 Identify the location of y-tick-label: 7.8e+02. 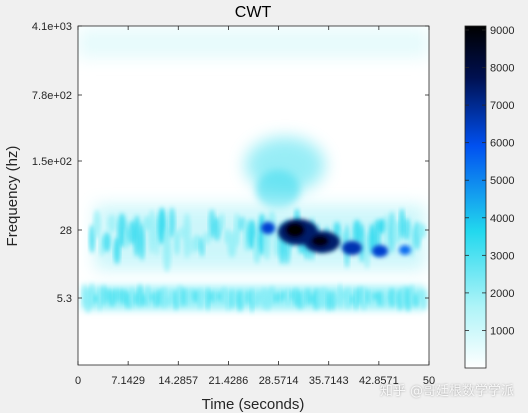
(52, 96).